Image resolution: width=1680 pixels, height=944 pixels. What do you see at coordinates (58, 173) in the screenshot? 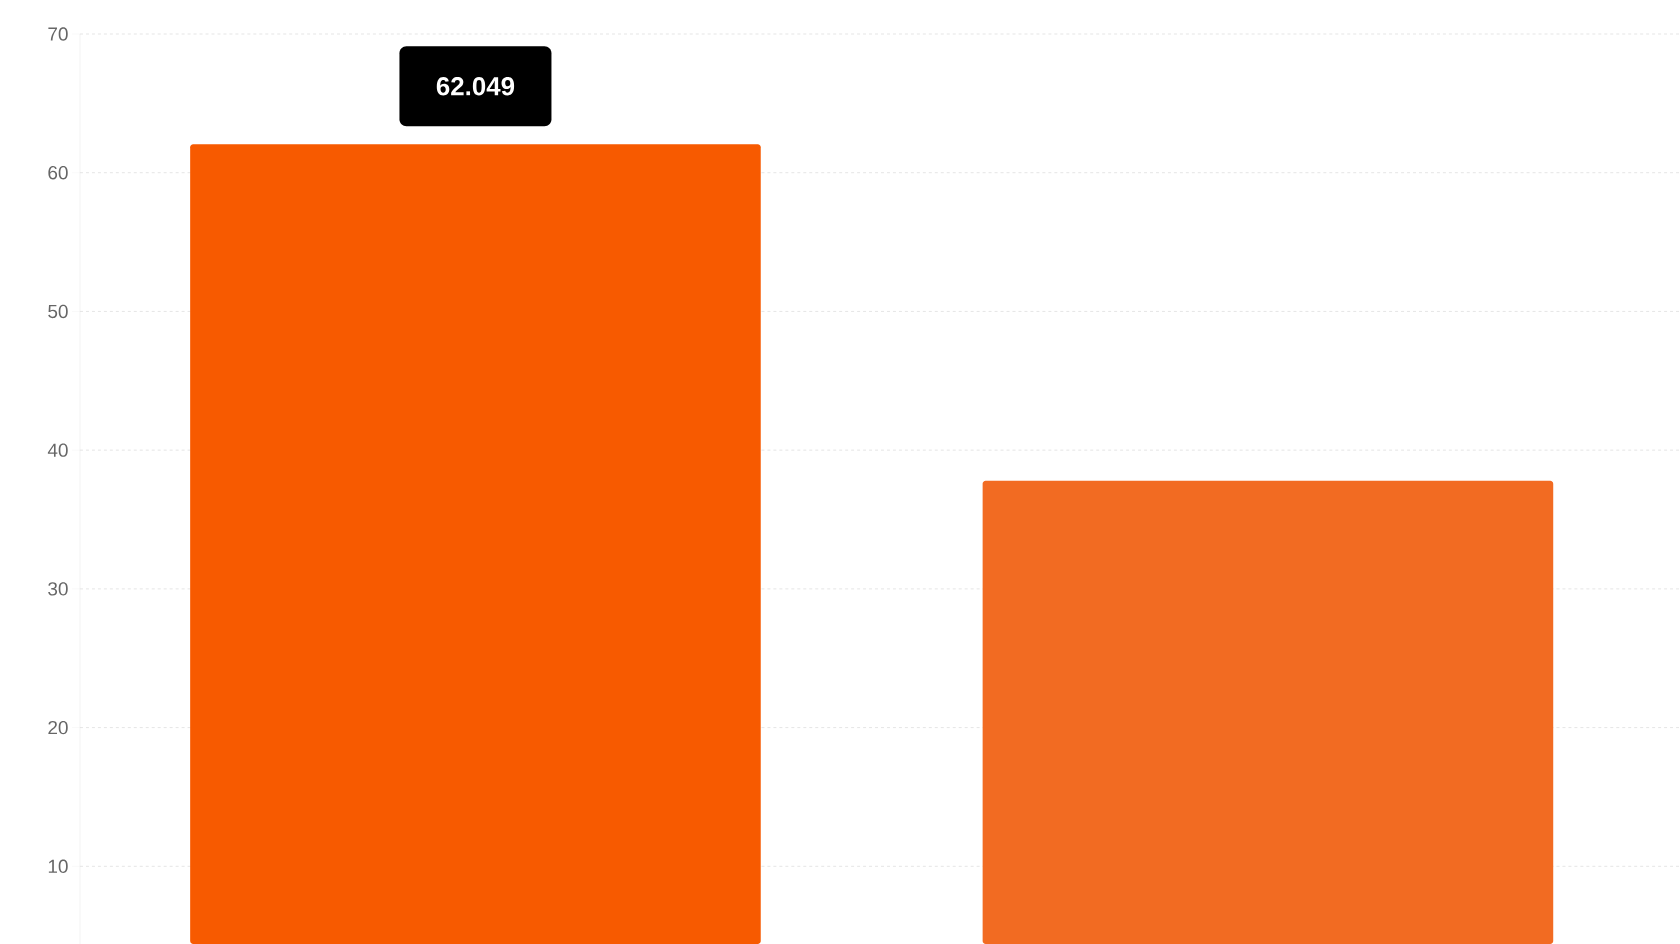
I see `y-tick-label: 60` at bounding box center [58, 173].